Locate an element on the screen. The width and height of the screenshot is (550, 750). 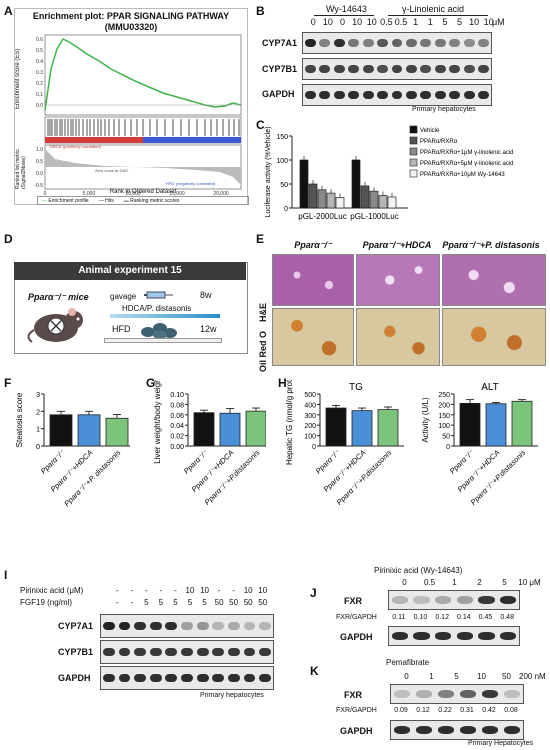
blotb-group1-label: Wy-14643 is located at coordinates (346, 9).